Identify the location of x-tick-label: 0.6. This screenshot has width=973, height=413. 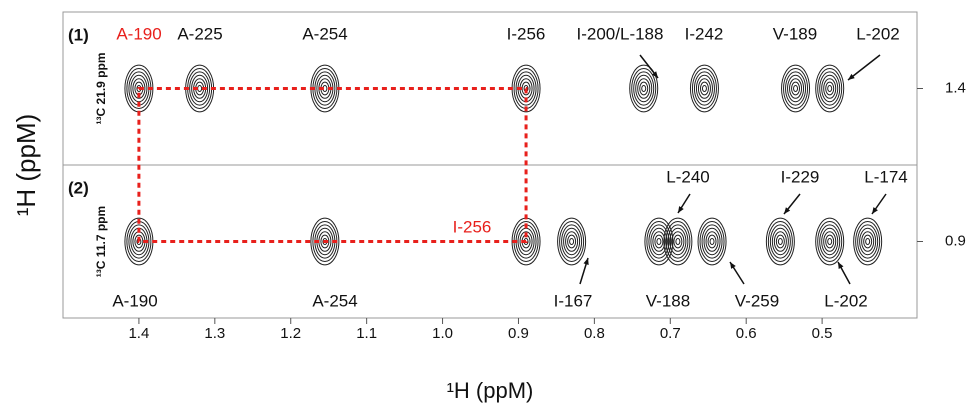
(746, 333).